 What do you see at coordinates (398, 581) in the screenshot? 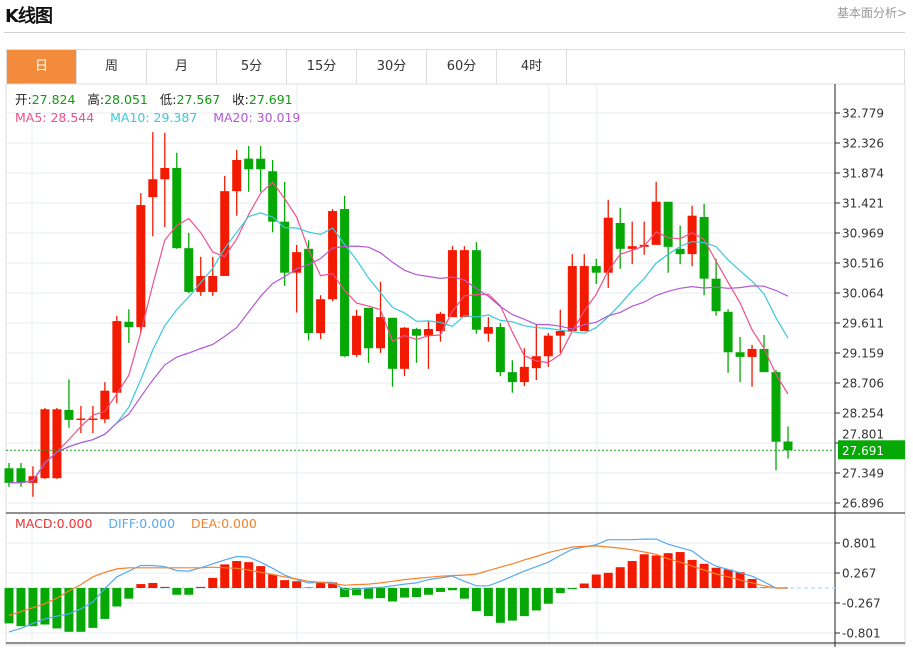
I see `dea-line` at bounding box center [398, 581].